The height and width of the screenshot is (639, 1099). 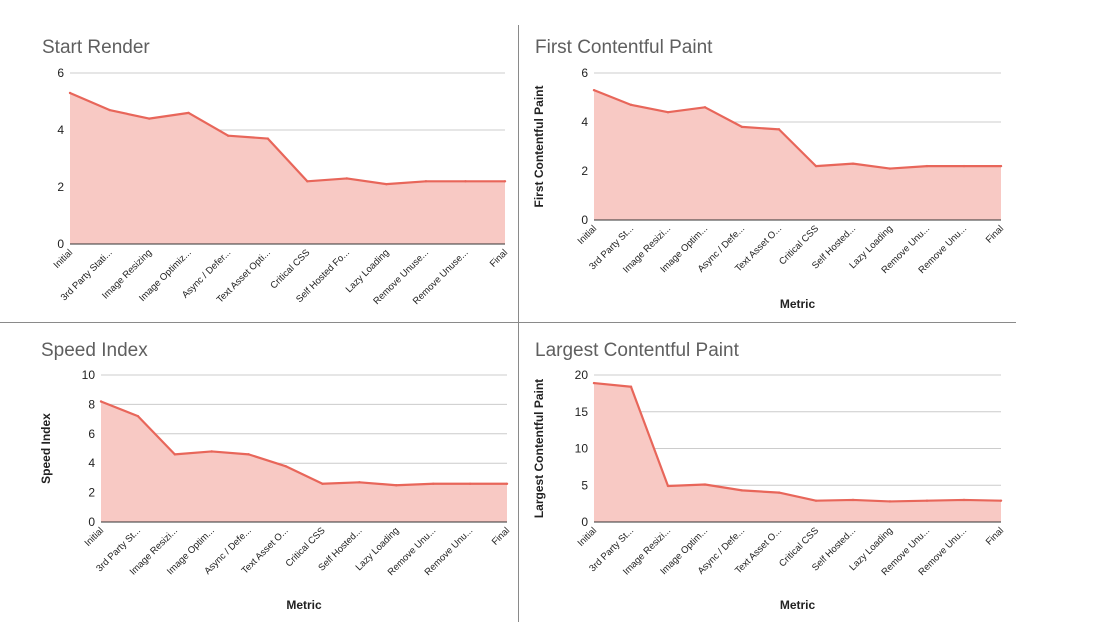 I want to click on chart-title: Start Render, so click(x=96, y=47).